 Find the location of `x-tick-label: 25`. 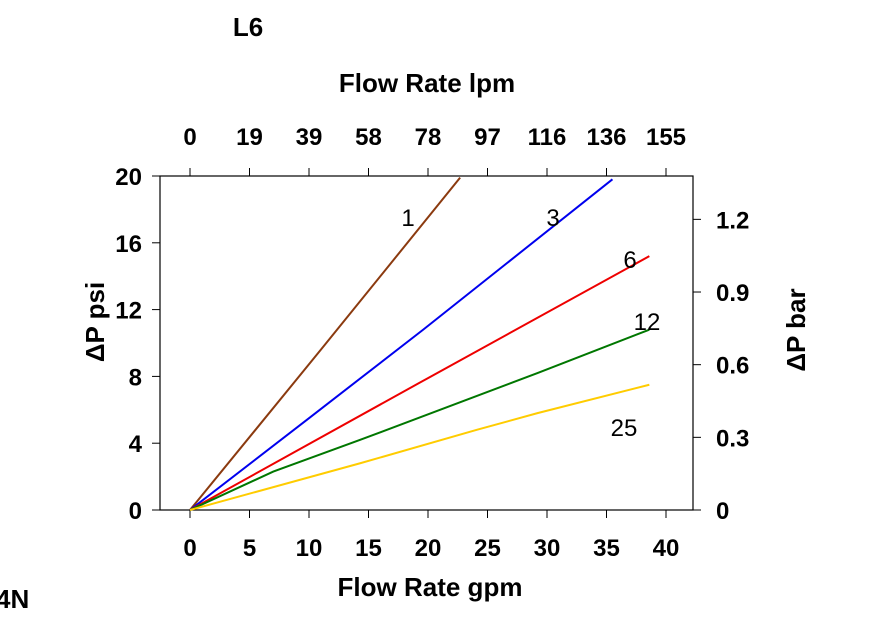

x-tick-label: 25 is located at coordinates (487, 548).